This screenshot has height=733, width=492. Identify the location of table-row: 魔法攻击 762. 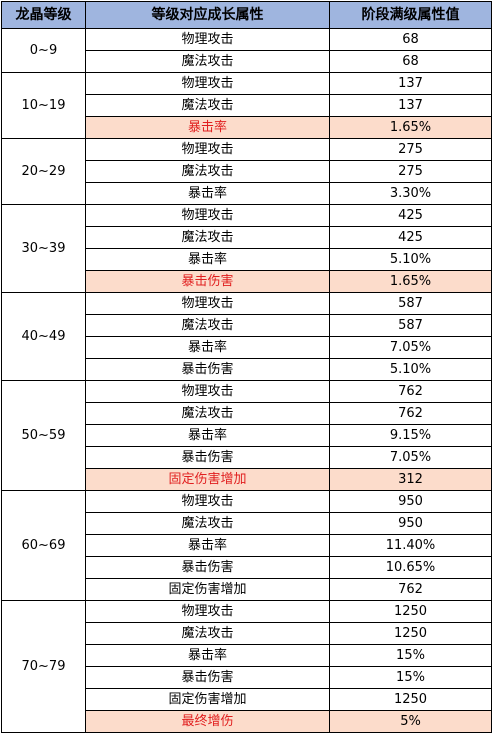
(247, 413).